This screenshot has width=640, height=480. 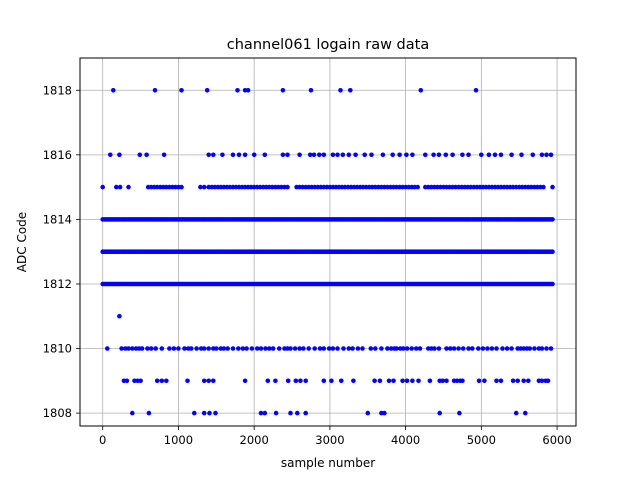 I want to click on x-tick-label: 2000, so click(x=254, y=440).